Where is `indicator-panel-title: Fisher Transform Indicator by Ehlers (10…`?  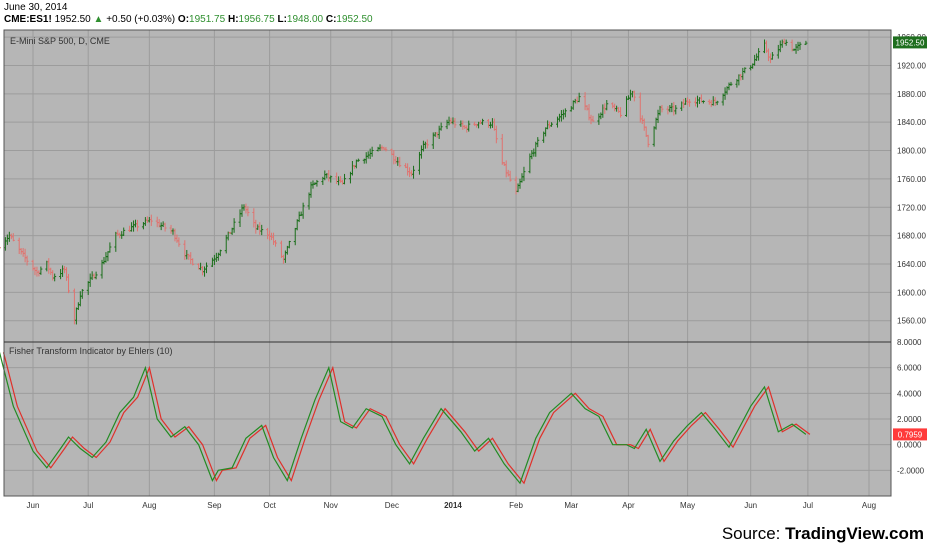
indicator-panel-title: Fisher Transform Indicator by Ehlers (10… is located at coordinates (91, 351).